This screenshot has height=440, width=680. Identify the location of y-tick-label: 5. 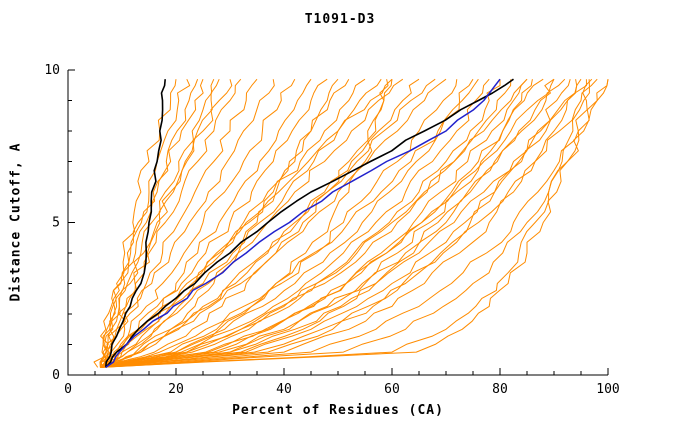
(56, 223).